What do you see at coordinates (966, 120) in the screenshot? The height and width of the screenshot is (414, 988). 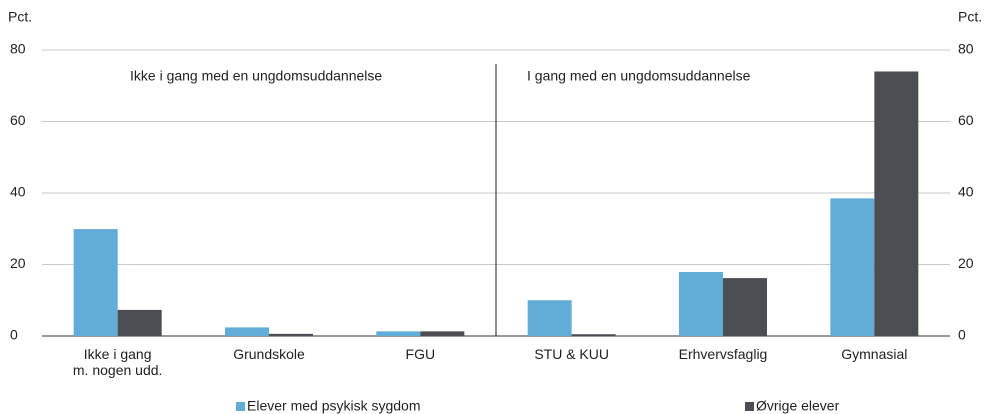 I see `y2-tick-label: 60` at bounding box center [966, 120].